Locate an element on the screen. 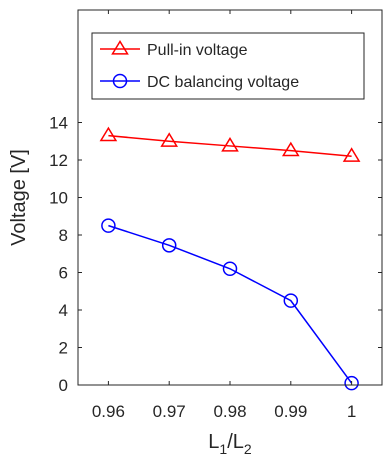 The width and height of the screenshot is (390, 464). legend-label-1: DC balancing voltage is located at coordinates (223, 82).